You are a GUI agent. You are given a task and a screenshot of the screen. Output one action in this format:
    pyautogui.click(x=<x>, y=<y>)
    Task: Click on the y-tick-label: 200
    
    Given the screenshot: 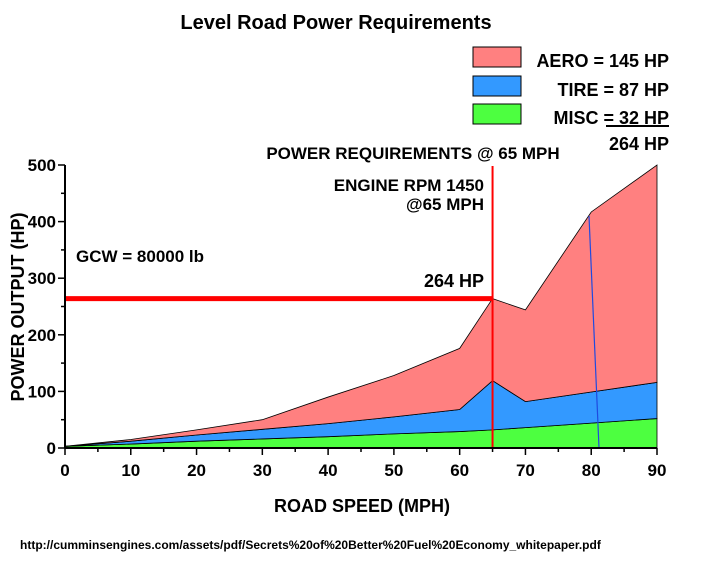 What is the action you would take?
    pyautogui.click(x=42, y=335)
    